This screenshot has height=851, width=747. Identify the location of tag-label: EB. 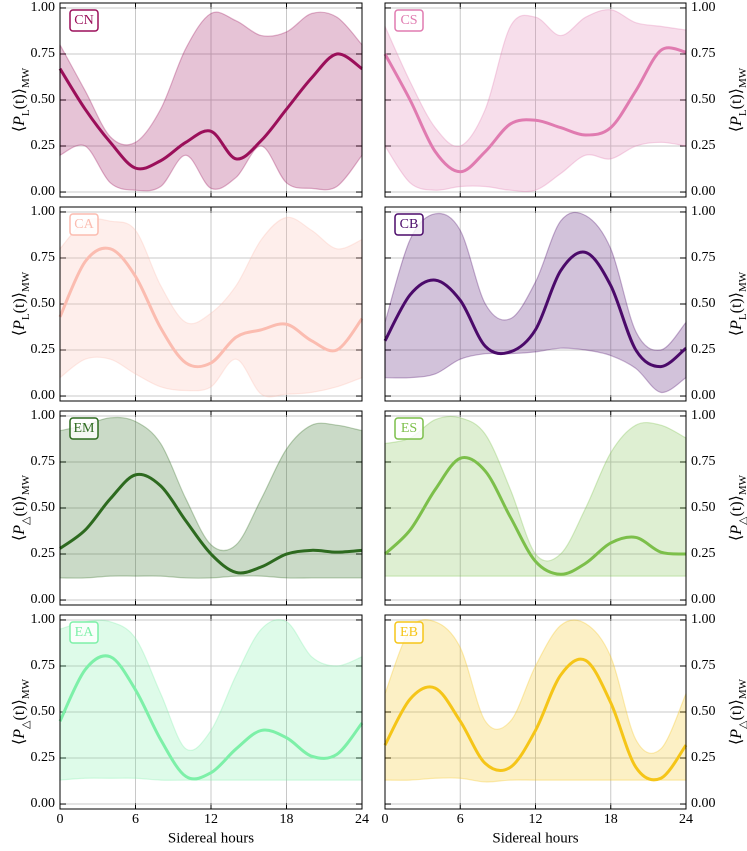
(409, 632).